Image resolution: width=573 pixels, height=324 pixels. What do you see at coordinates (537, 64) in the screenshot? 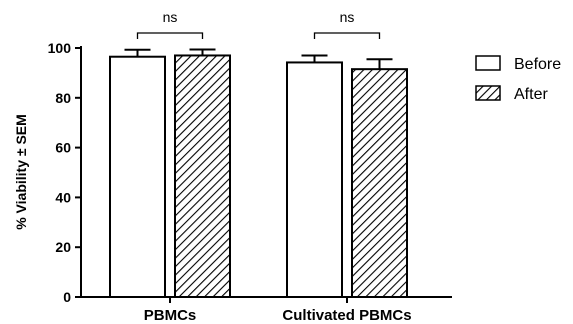
I see `legend-label-before: Before` at bounding box center [537, 64].